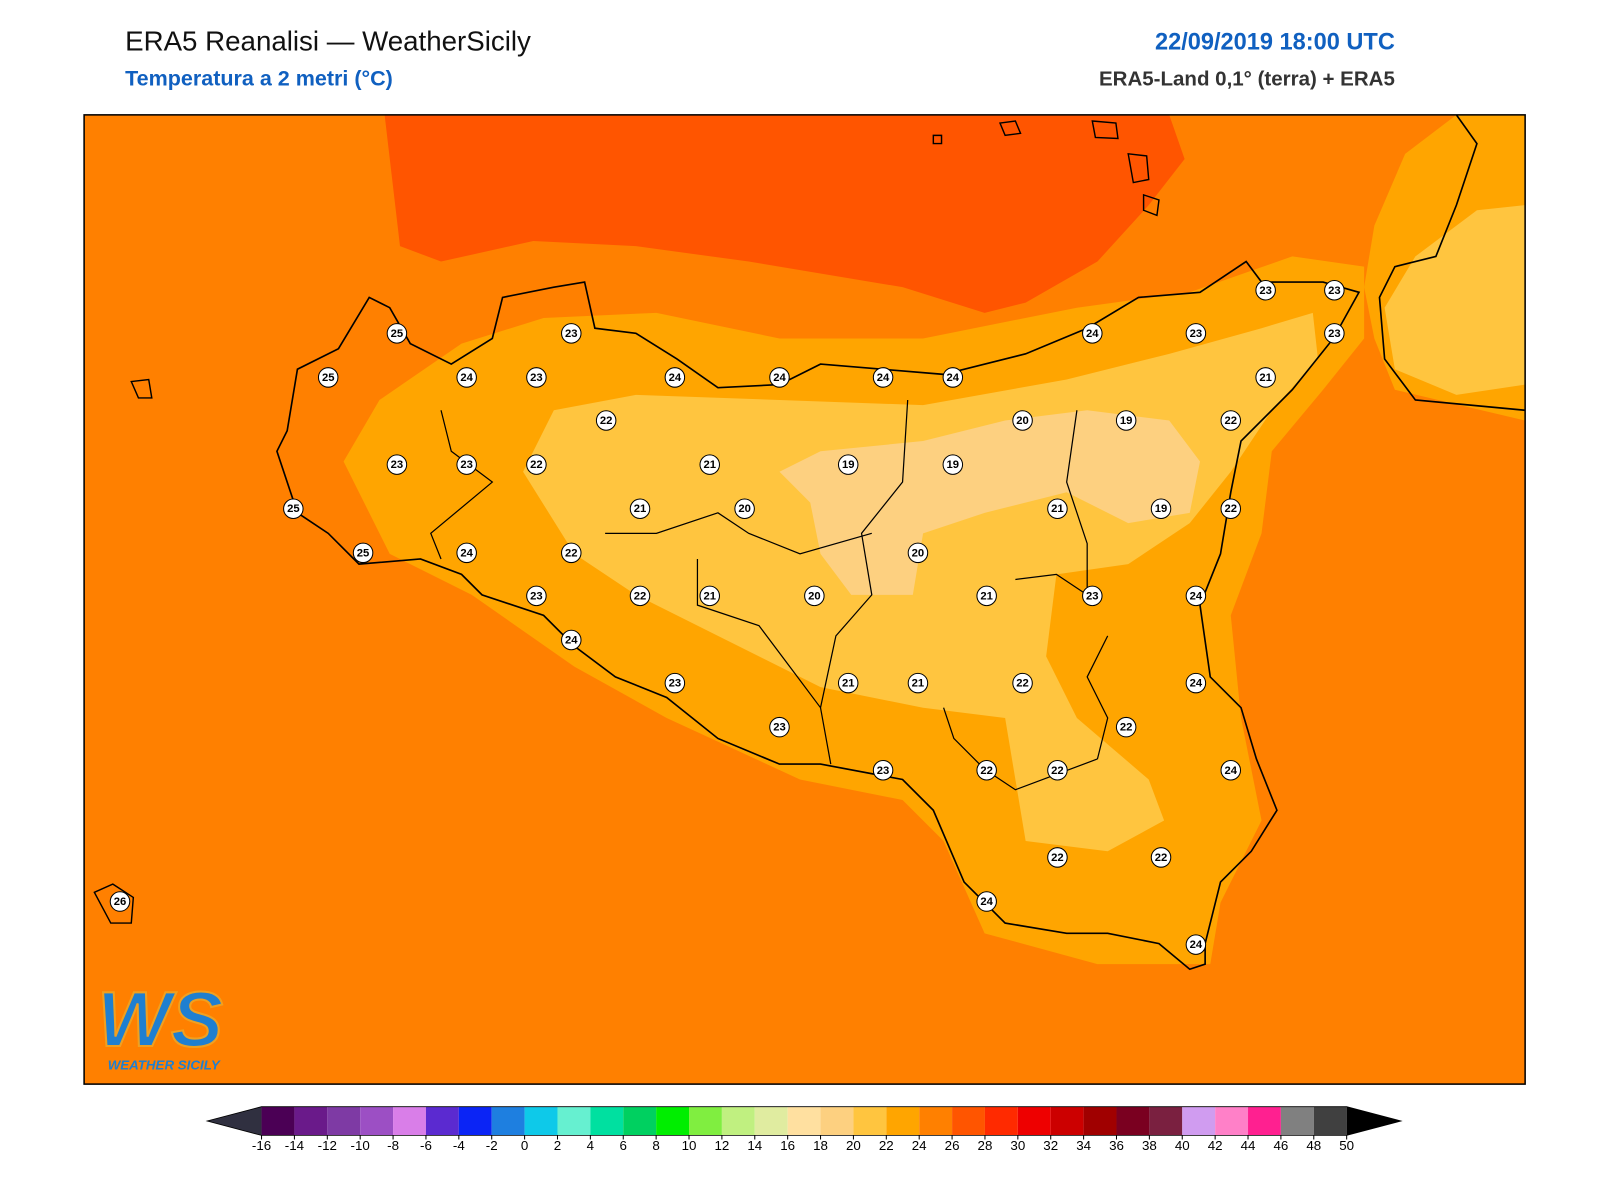 The image size is (1600, 1200). I want to click on colorbar-tick-label: -14, so click(295, 1145).